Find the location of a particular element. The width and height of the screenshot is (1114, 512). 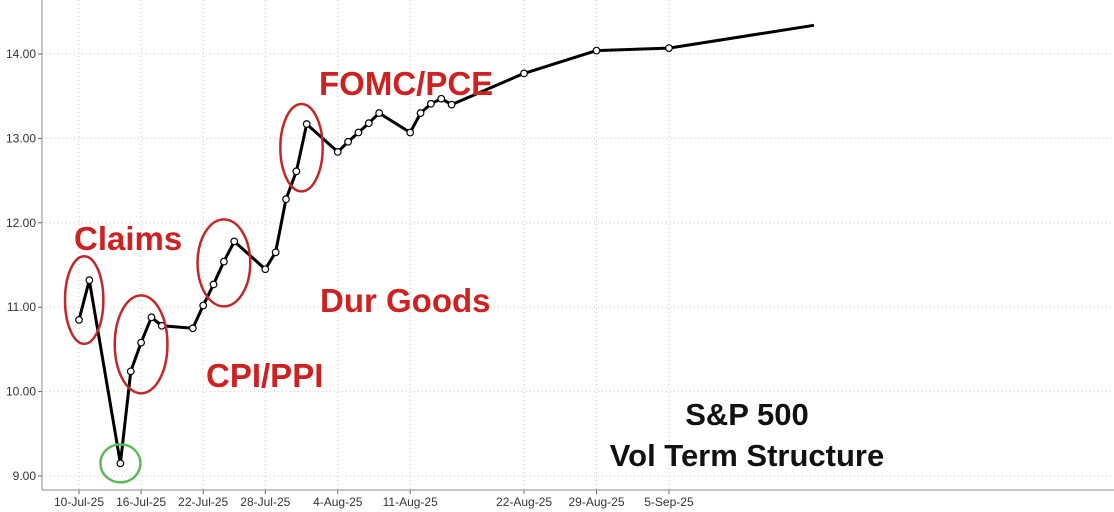

y-tick-label: 12.00 is located at coordinates (21, 223).